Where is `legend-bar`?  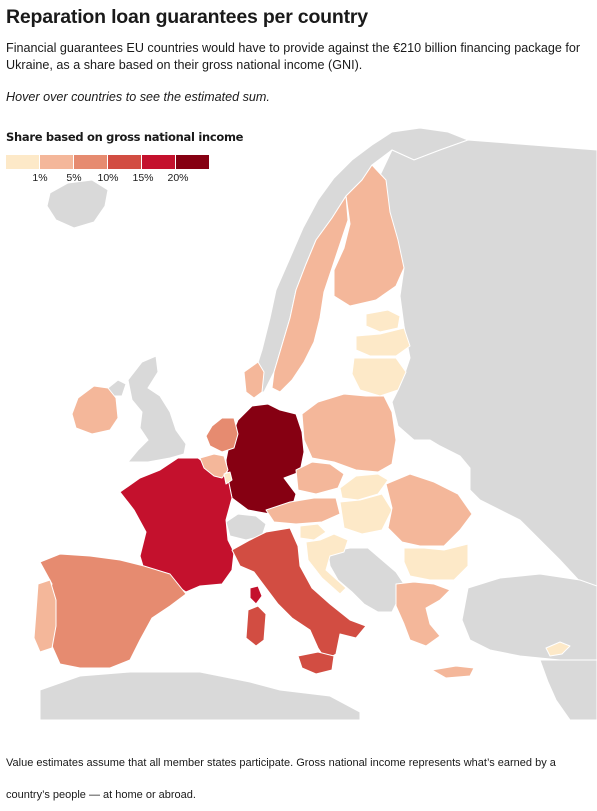
legend-bar is located at coordinates (108, 162).